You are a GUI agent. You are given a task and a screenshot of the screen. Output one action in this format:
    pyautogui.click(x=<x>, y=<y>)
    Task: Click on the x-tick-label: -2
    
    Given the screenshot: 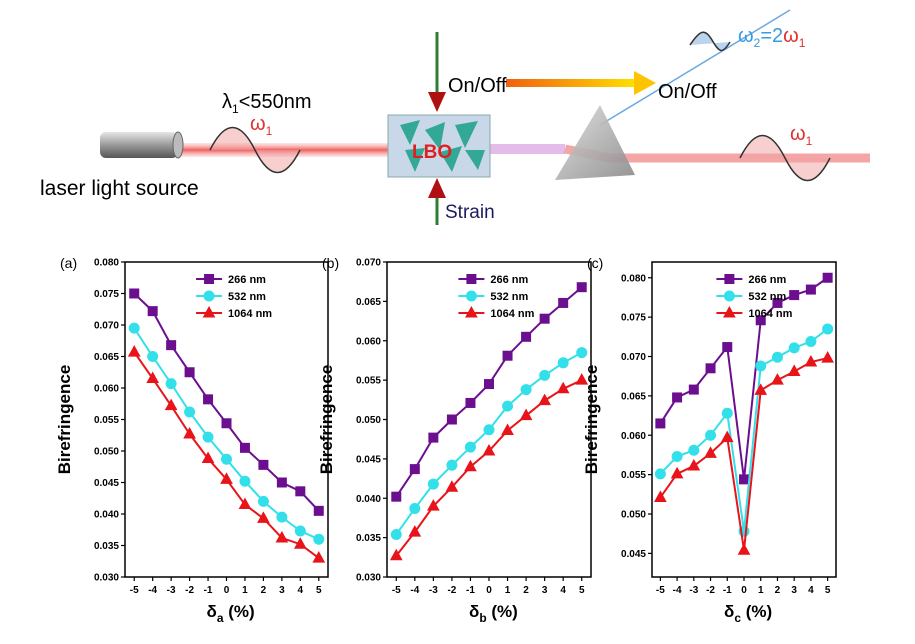 What is the action you would take?
    pyautogui.click(x=710, y=590)
    